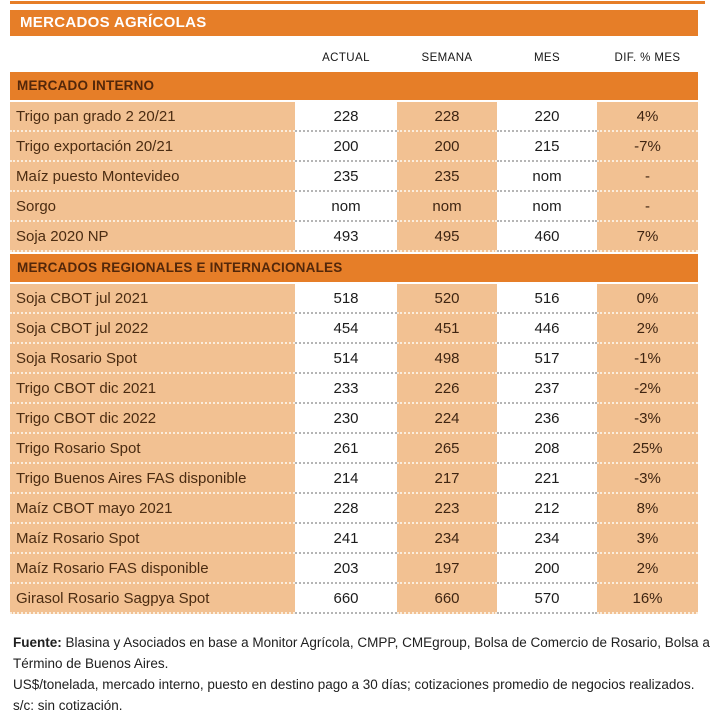 The height and width of the screenshot is (725, 712). I want to click on cell-semana: 451, so click(447, 329).